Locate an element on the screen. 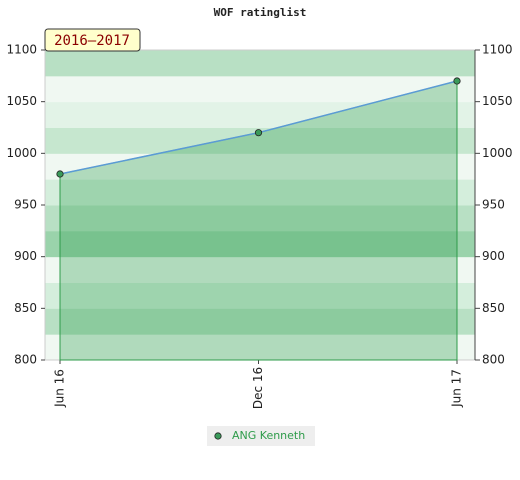 This screenshot has width=520, height=480. y-tick-label: 1100 is located at coordinates (21, 50).